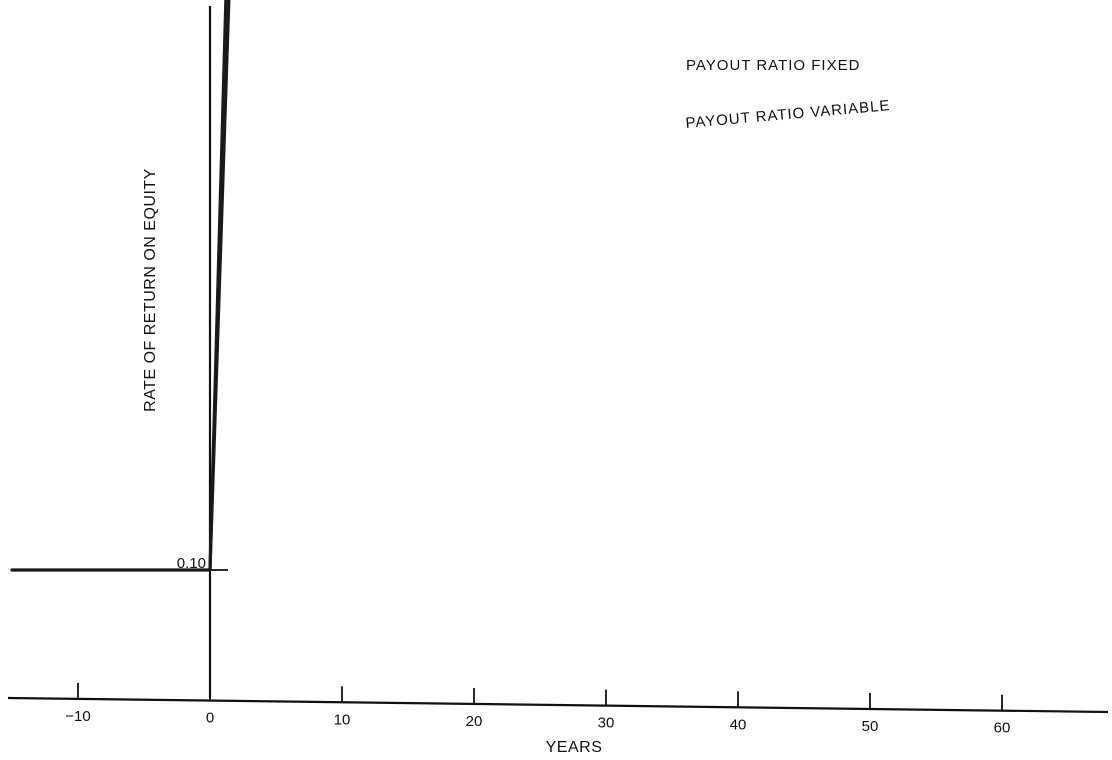  I want to click on x-tick-label: 30, so click(606, 723).